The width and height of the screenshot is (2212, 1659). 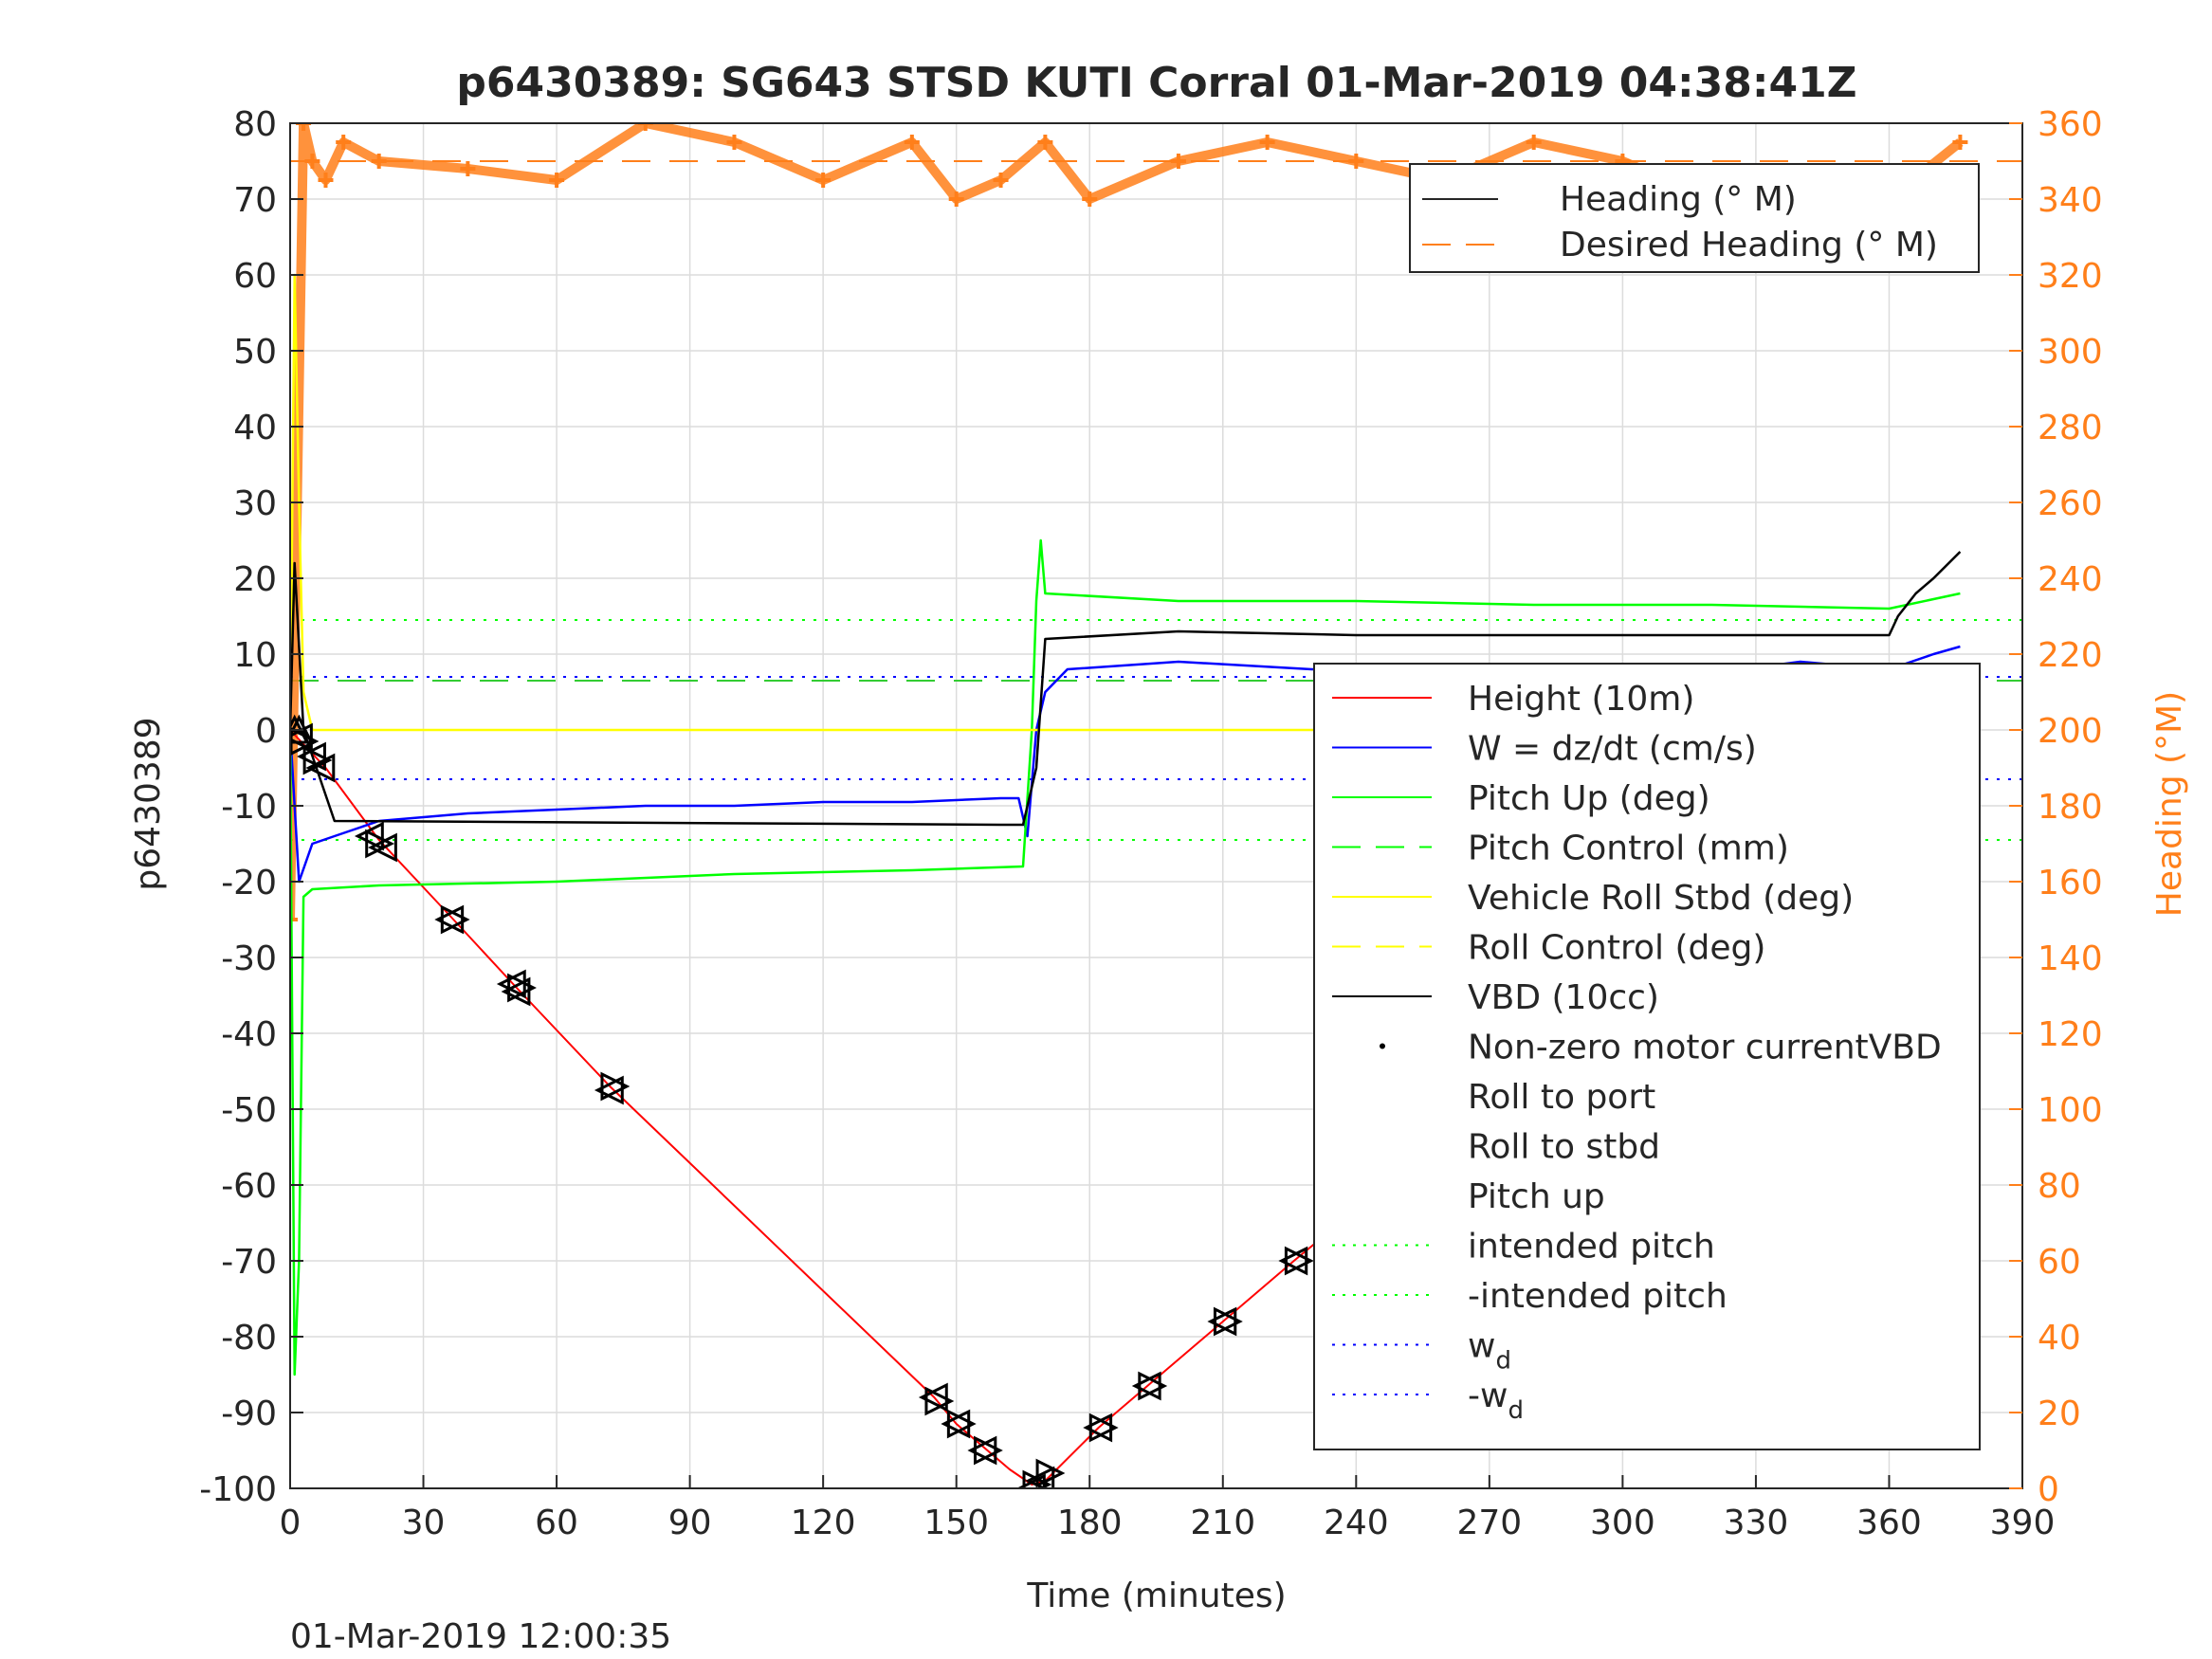 I want to click on legend-entry: Pitch Up (deg), so click(x=1589, y=798).